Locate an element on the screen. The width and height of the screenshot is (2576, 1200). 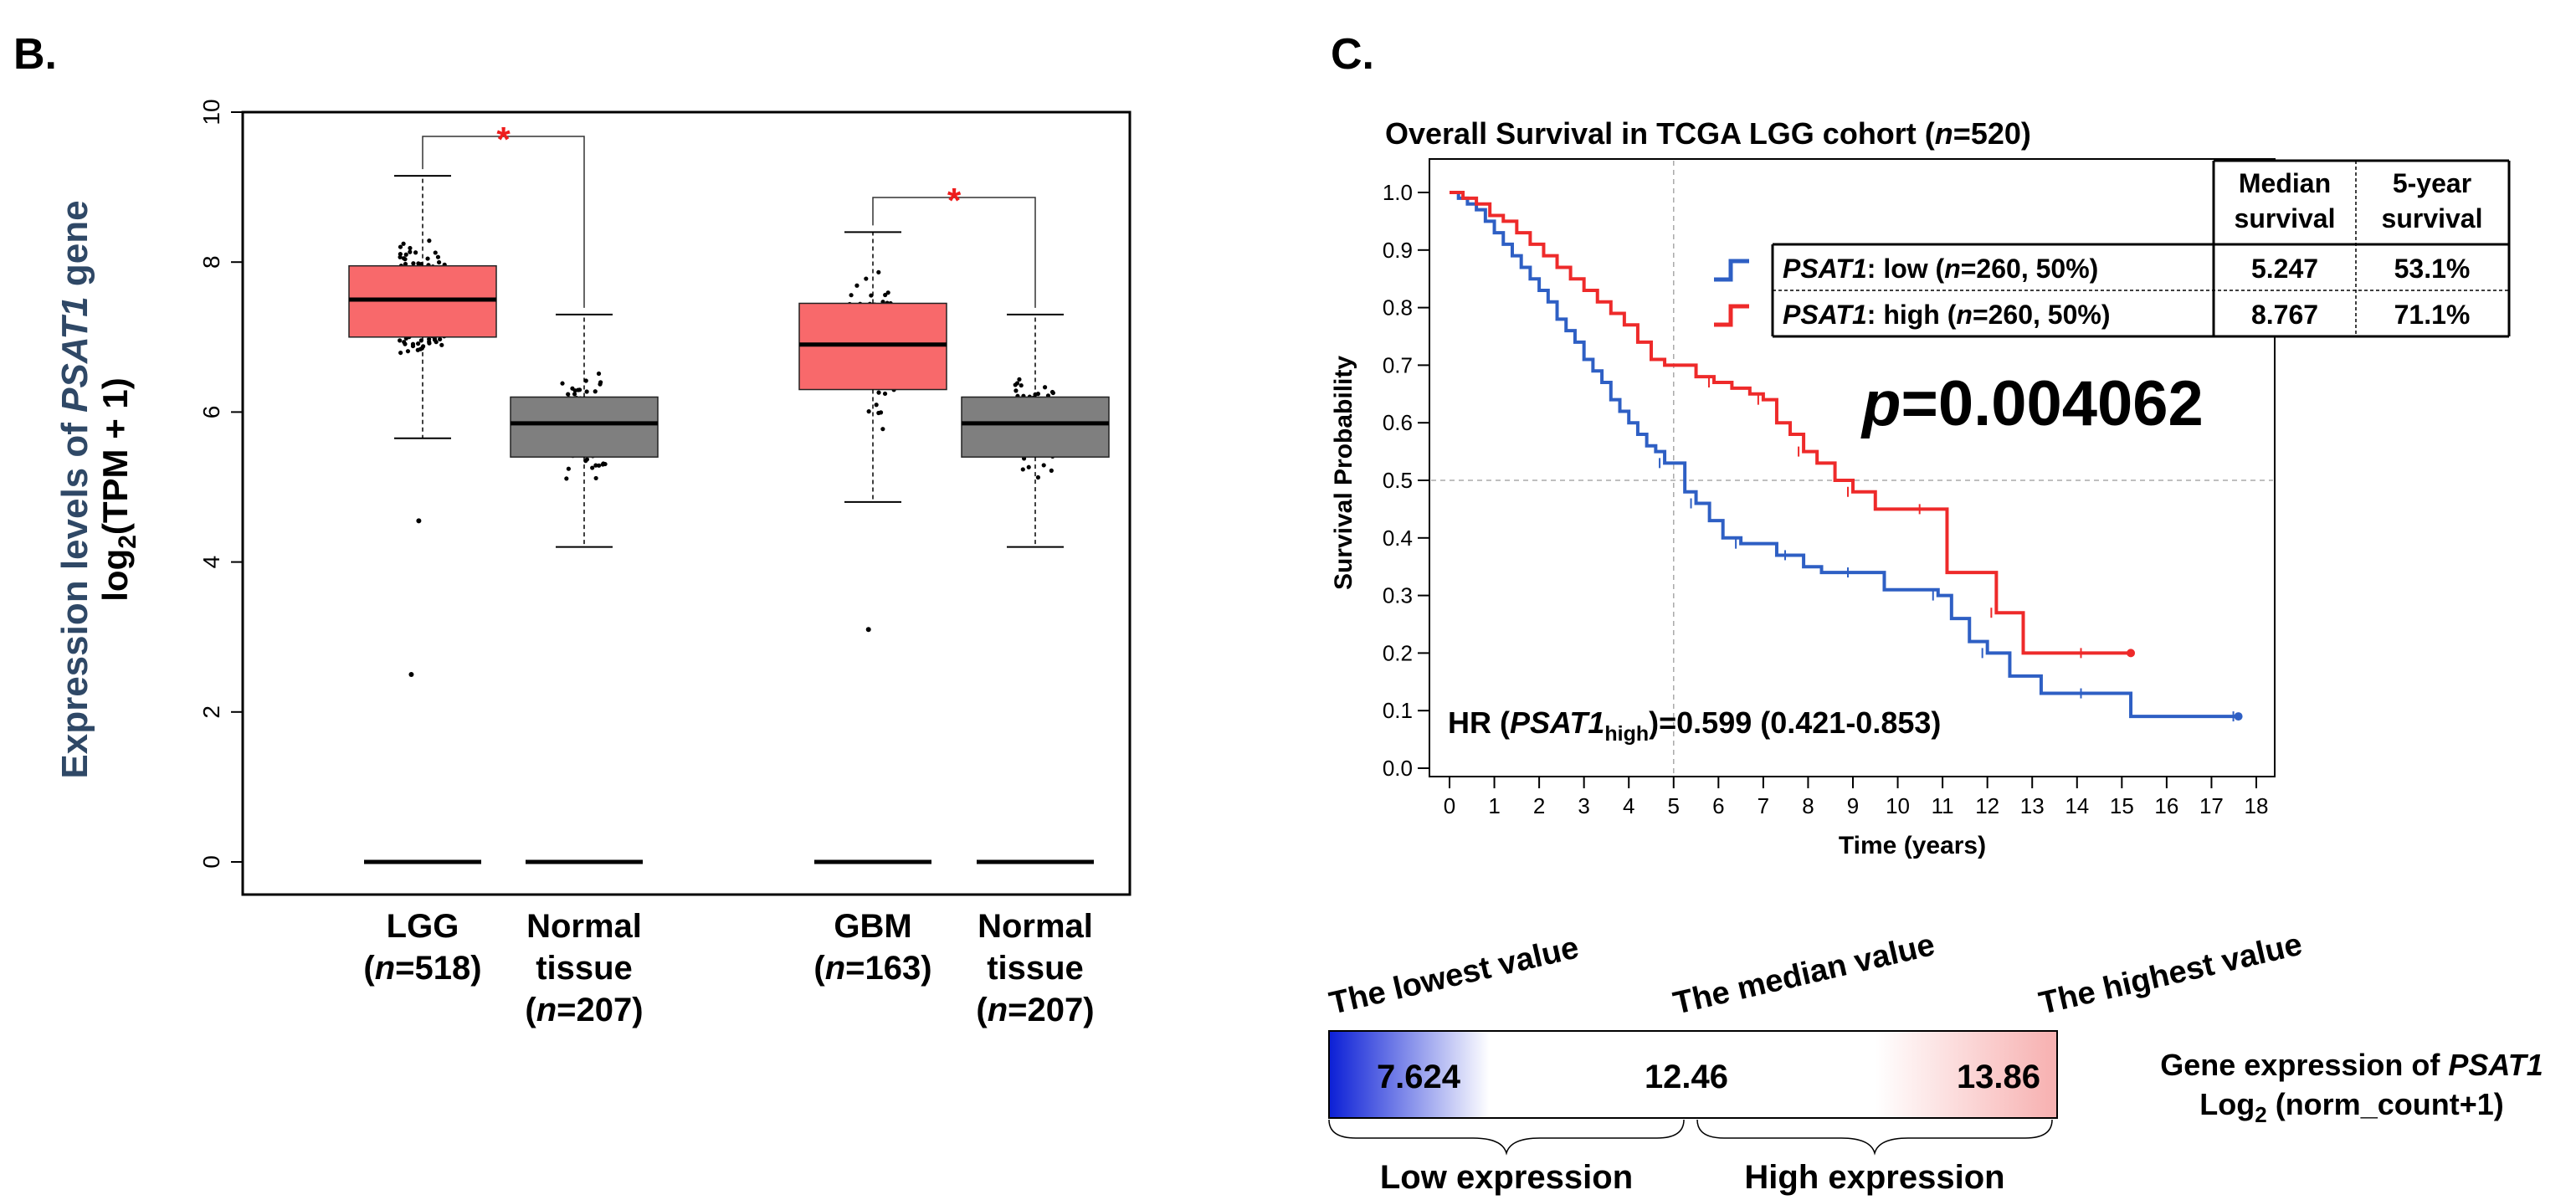
expression-gradient-bar is located at coordinates (1693, 1074).